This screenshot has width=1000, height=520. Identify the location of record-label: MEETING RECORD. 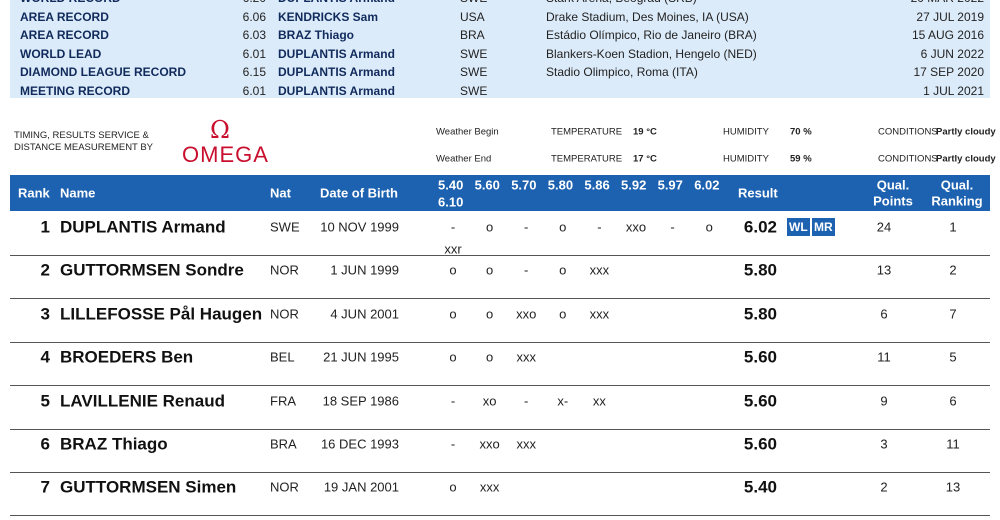
(75, 90).